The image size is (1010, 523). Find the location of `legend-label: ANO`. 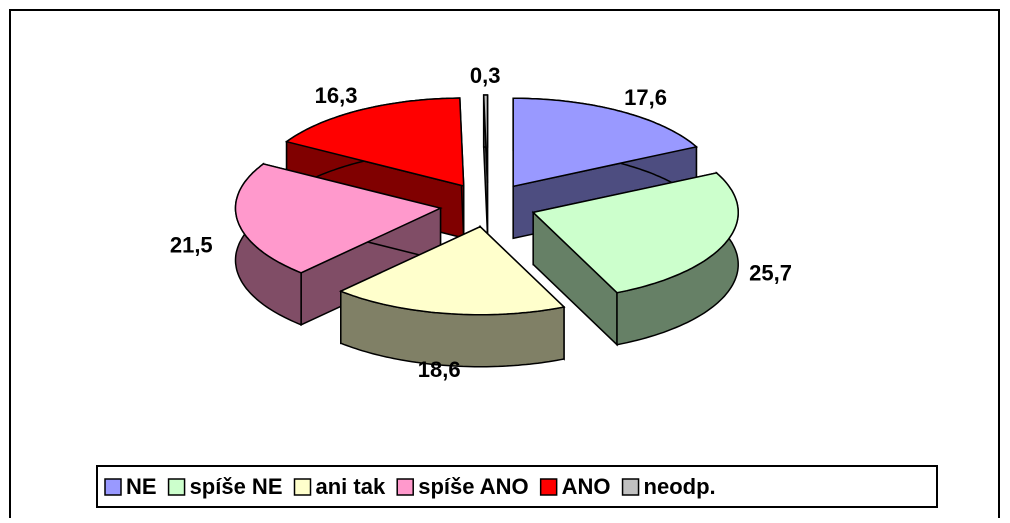

legend-label: ANO is located at coordinates (586, 486).